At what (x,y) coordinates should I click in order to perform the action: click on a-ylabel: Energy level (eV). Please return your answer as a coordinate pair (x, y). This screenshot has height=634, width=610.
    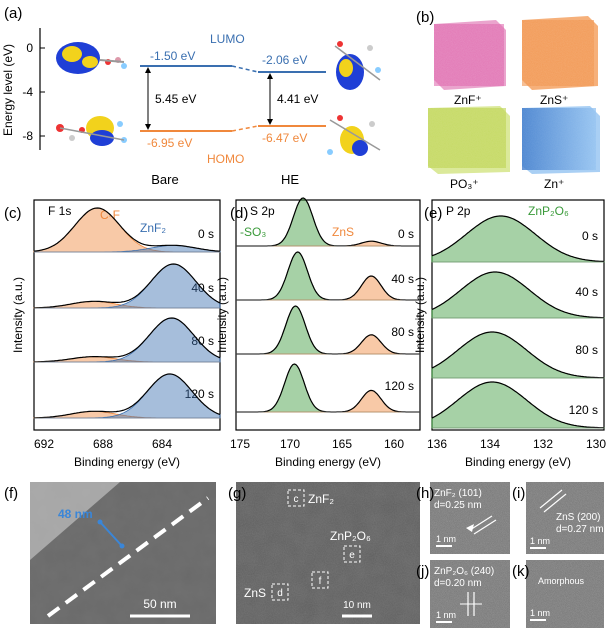
    Looking at the image, I should click on (8, 90).